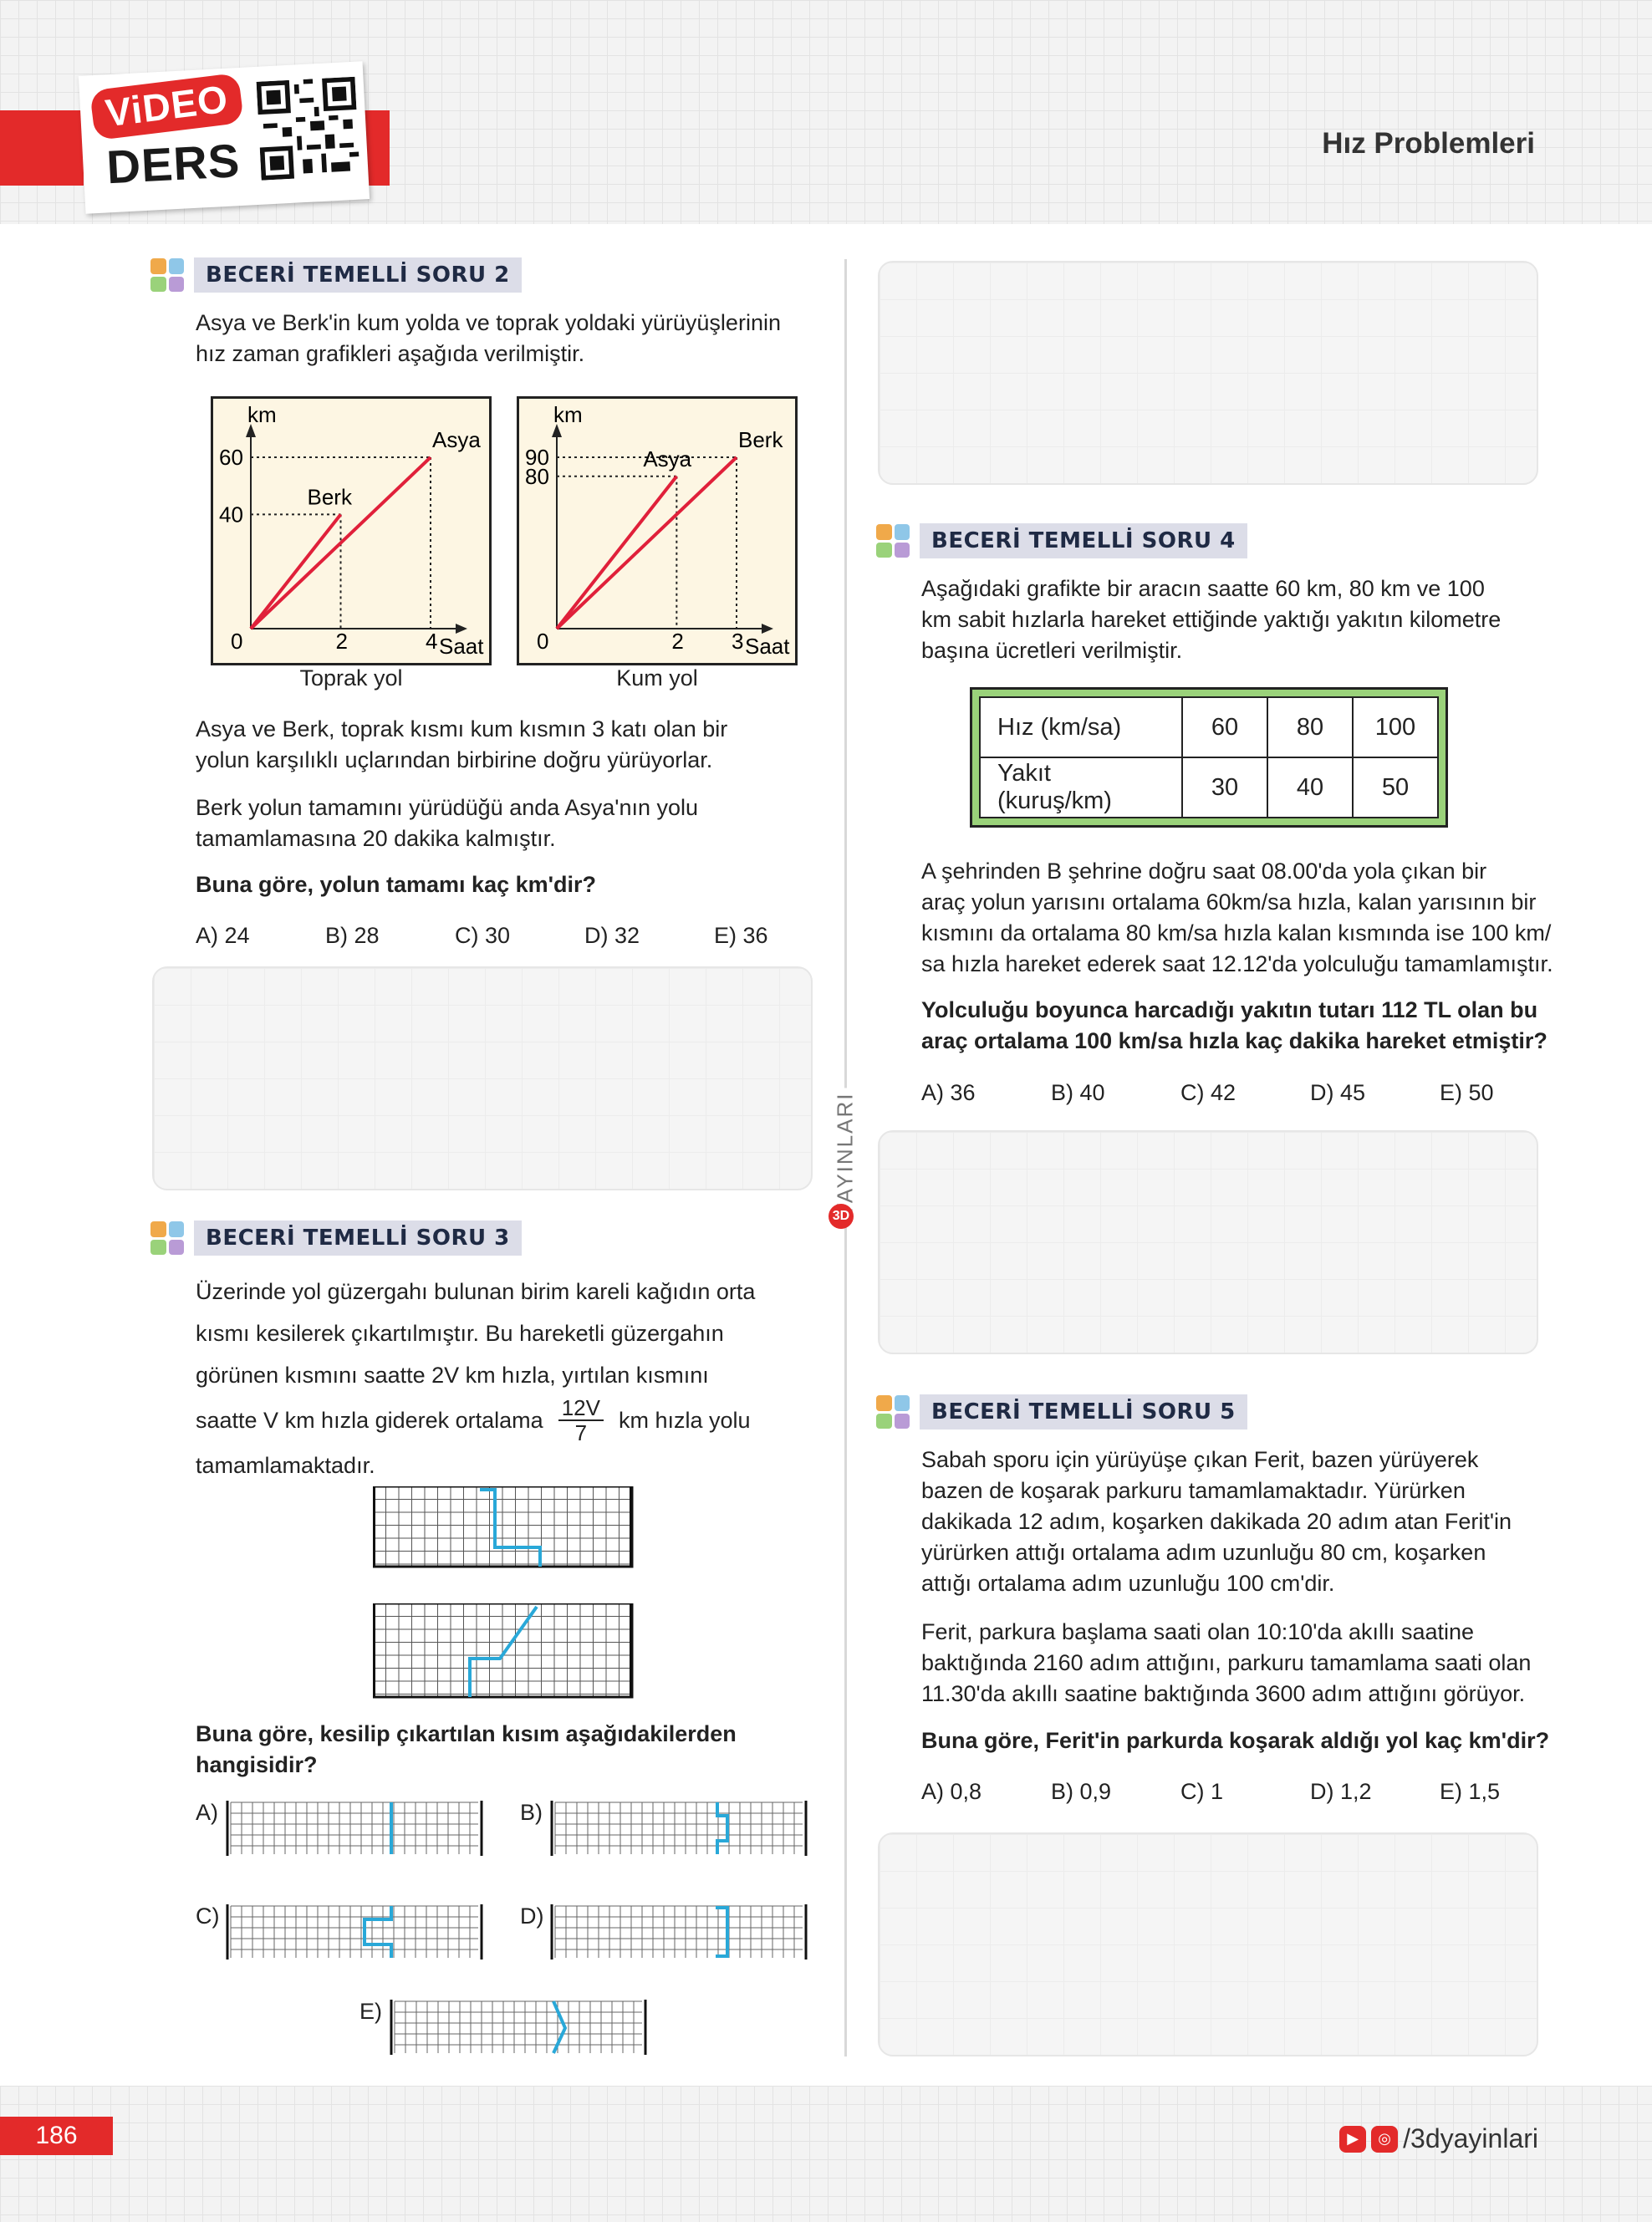  What do you see at coordinates (826, 112) in the screenshot?
I see `page-header: ViDEO DERS Hız Problemleri` at bounding box center [826, 112].